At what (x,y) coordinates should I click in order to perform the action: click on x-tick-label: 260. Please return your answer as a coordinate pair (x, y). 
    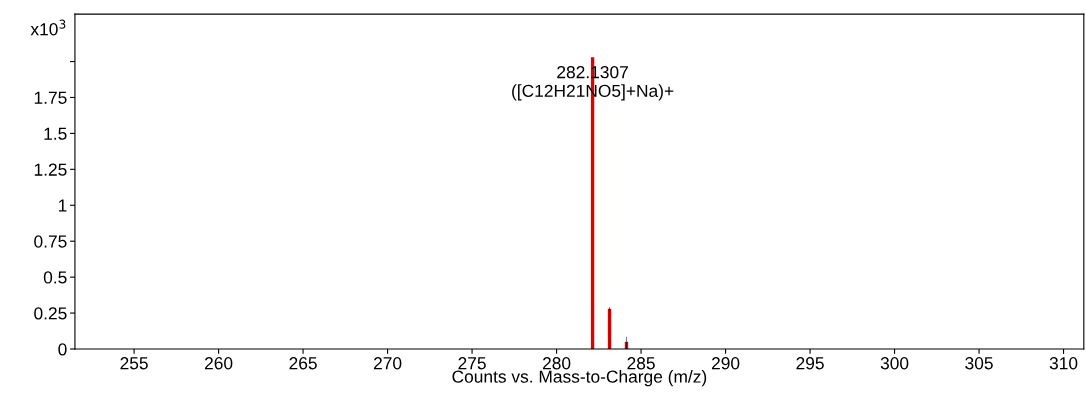
    Looking at the image, I should click on (218, 363).